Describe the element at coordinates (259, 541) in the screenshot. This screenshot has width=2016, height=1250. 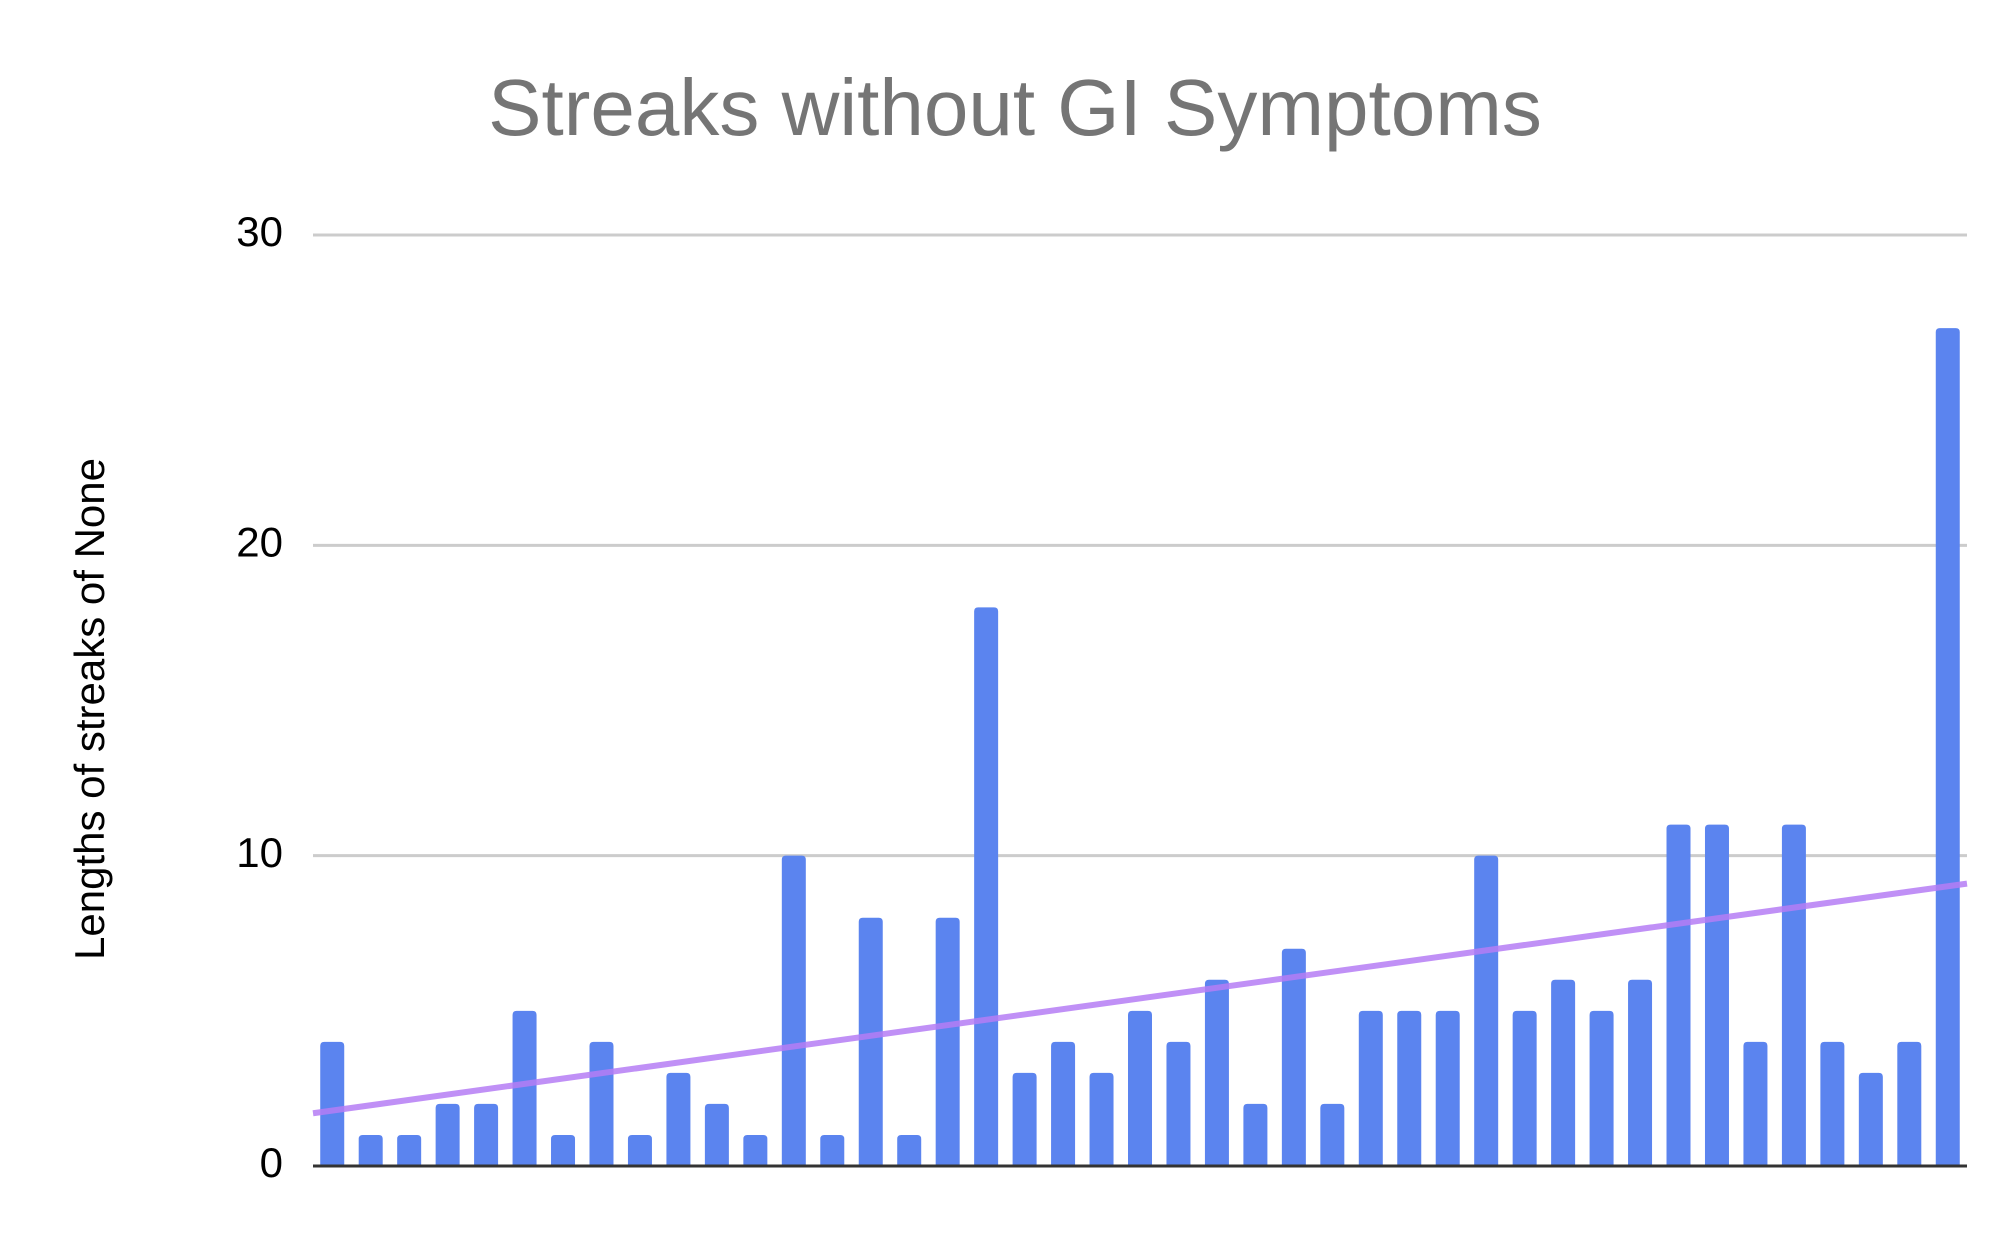
I see `y-tick-label: 20` at that location.